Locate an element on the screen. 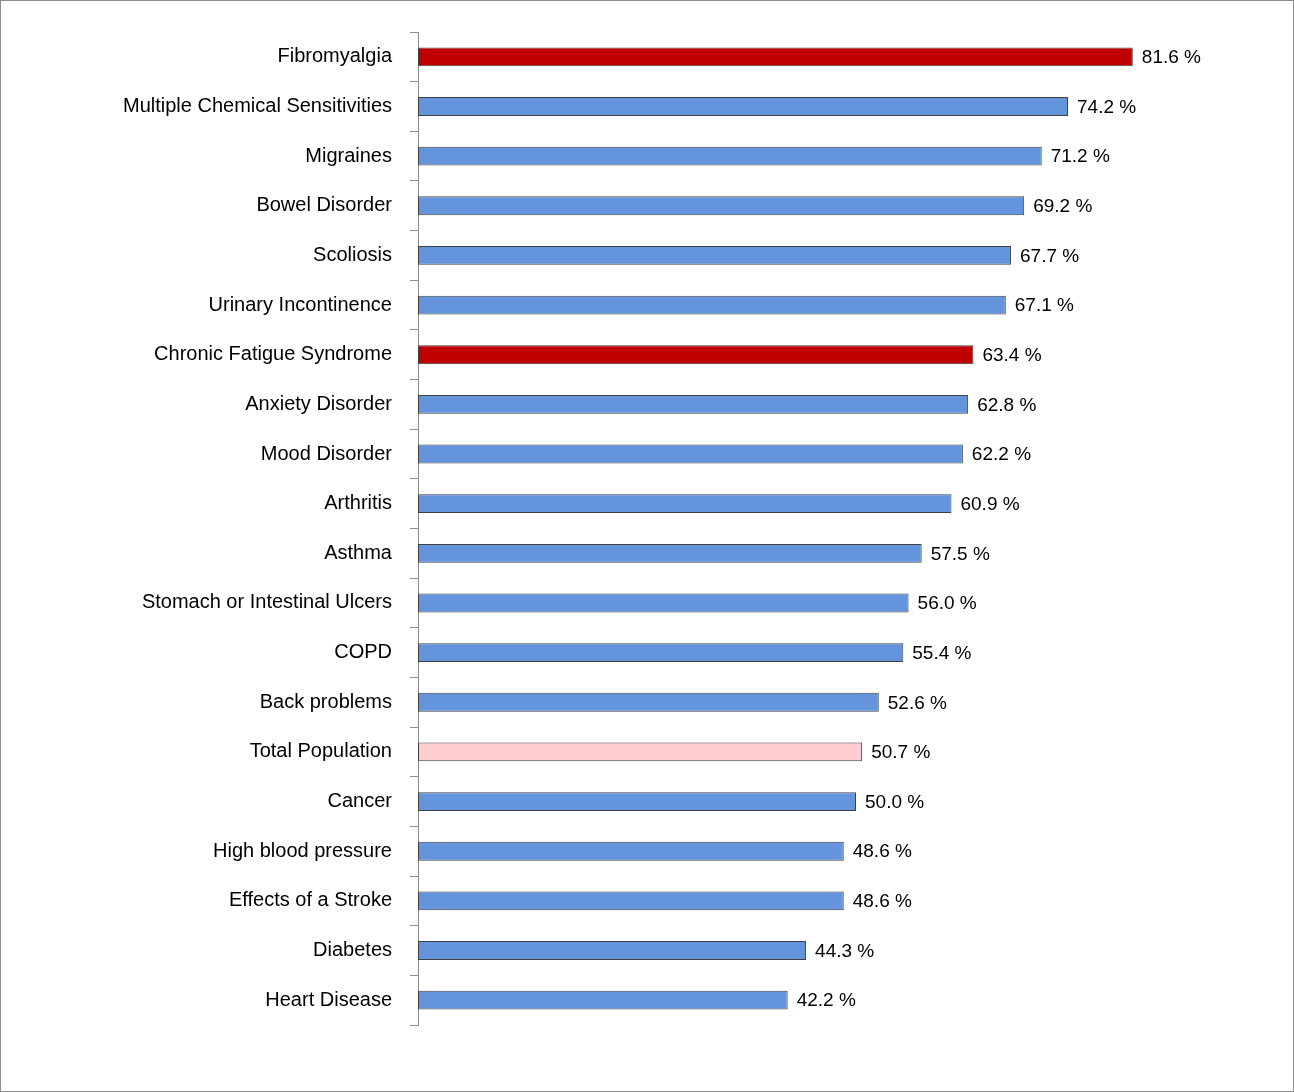 The image size is (1294, 1092). y-tick-label: High blood pressure is located at coordinates (302, 849).